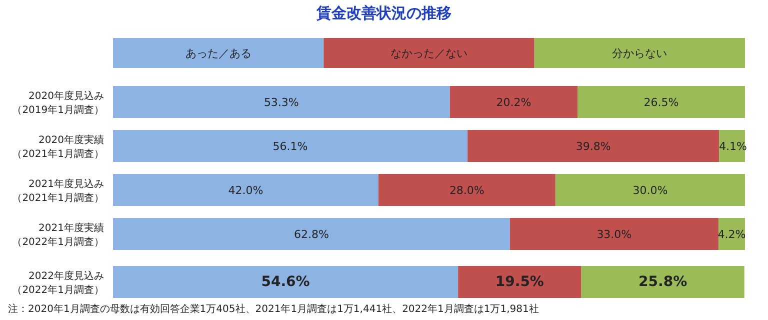 The image size is (768, 320). Describe the element at coordinates (218, 53) in the screenshot. I see `text: あった／ある` at that location.